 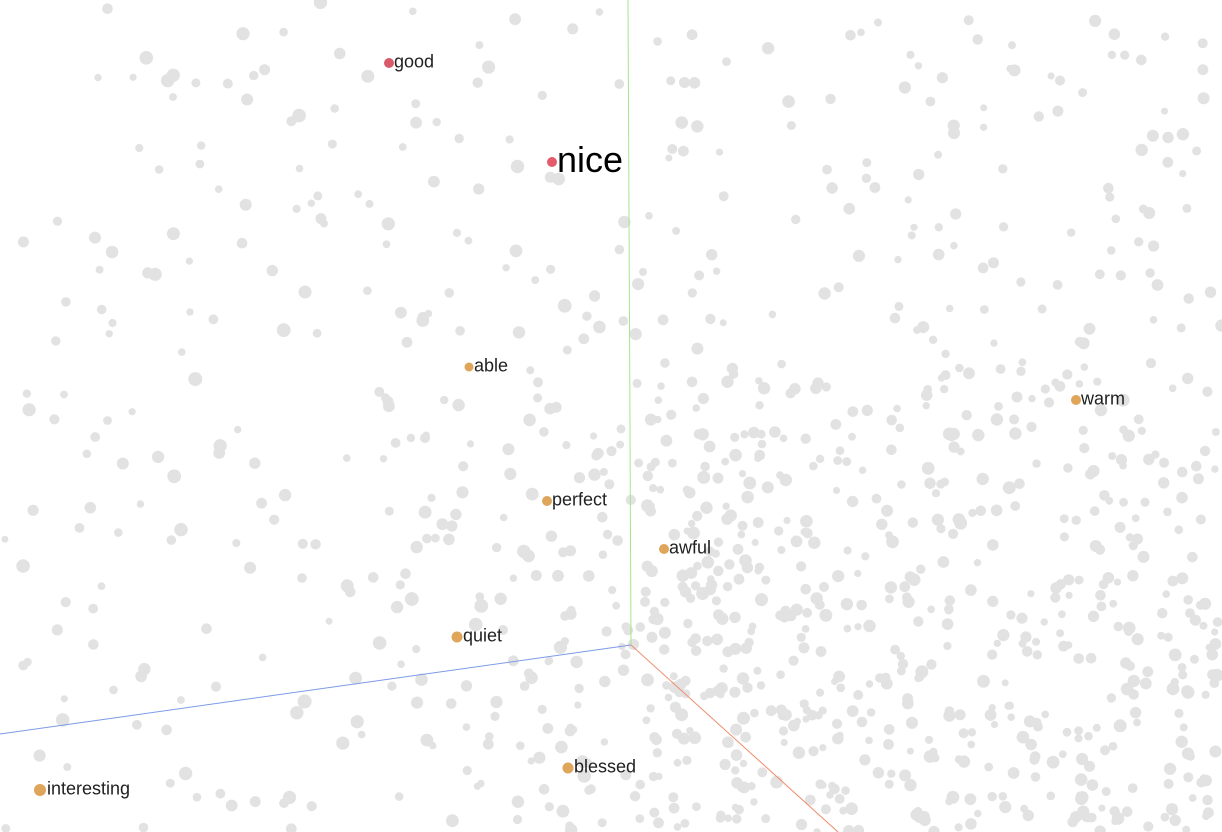 What do you see at coordinates (1076, 400) in the screenshot?
I see `point-warm` at bounding box center [1076, 400].